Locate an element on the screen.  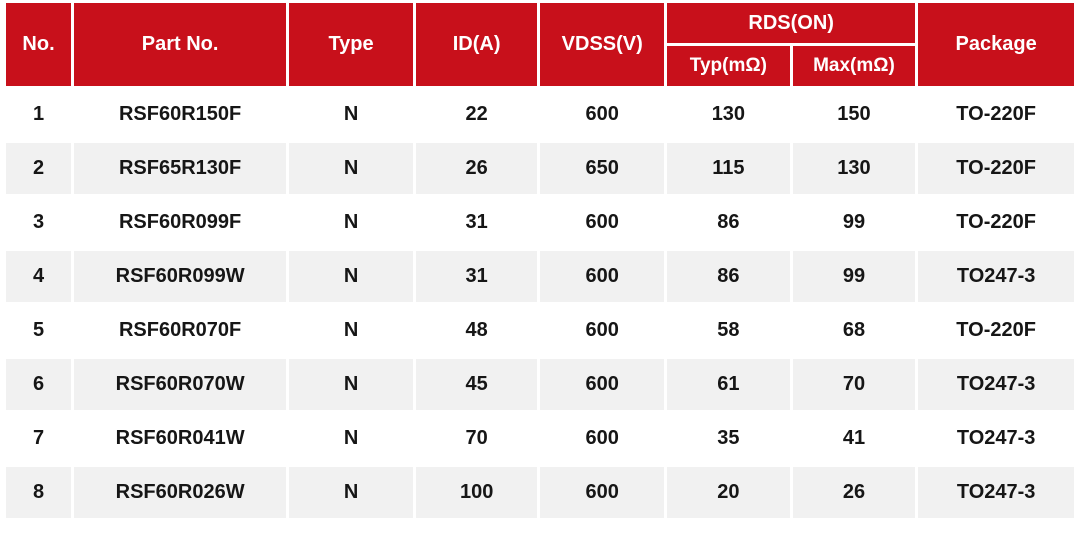
table-row: 8 RSF60R026W N 100 600 20 26 TO247-3 is located at coordinates (540, 492).